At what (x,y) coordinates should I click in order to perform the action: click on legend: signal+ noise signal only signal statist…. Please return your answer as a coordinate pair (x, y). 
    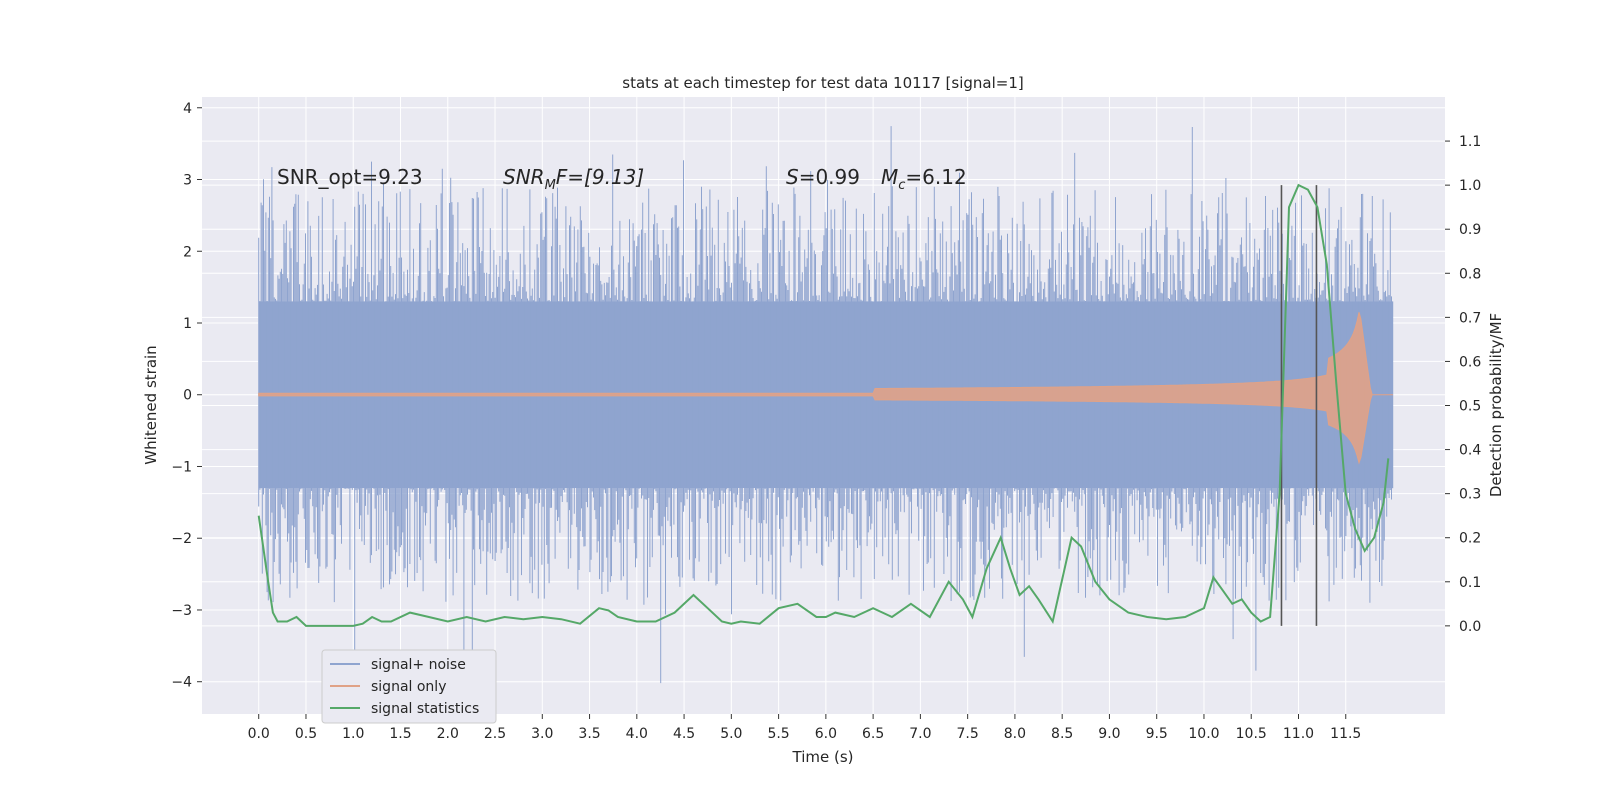
    Looking at the image, I should click on (409, 686).